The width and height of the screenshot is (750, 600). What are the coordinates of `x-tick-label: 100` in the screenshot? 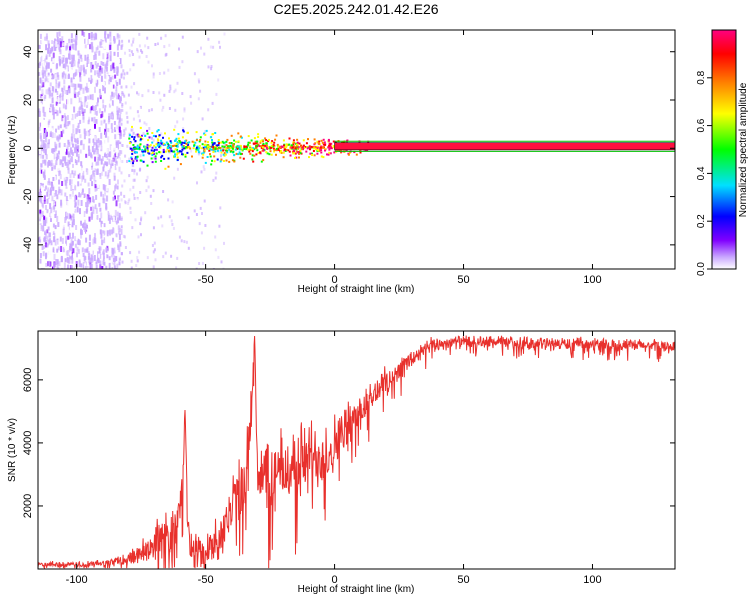 It's located at (592, 580).